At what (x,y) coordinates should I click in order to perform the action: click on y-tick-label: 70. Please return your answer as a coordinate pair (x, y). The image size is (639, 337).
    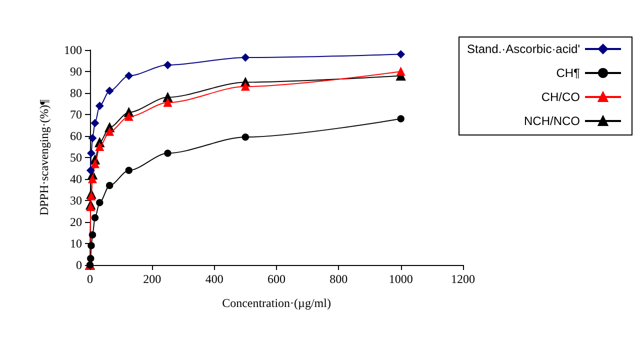
    Looking at the image, I should click on (76, 115).